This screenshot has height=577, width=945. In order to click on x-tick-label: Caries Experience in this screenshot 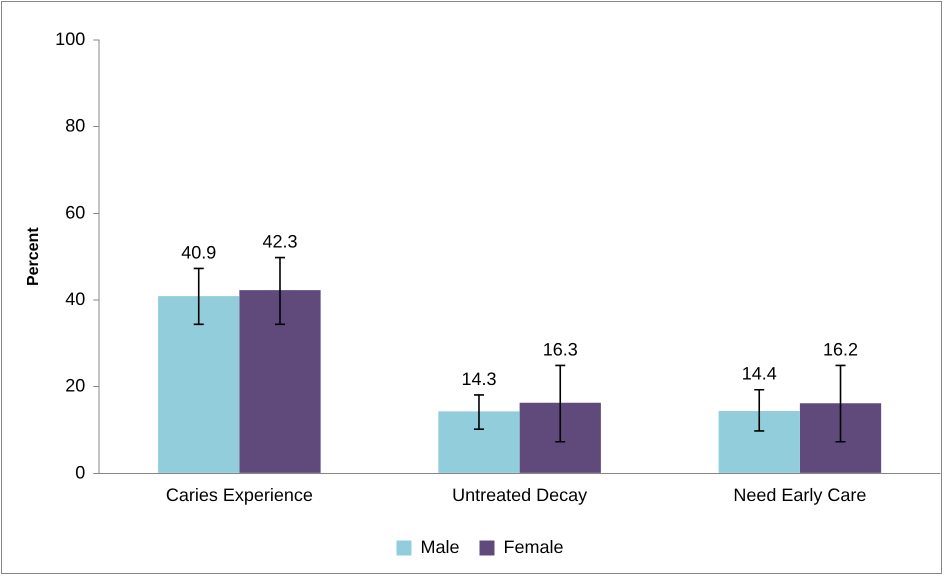, I will do `click(239, 495)`.